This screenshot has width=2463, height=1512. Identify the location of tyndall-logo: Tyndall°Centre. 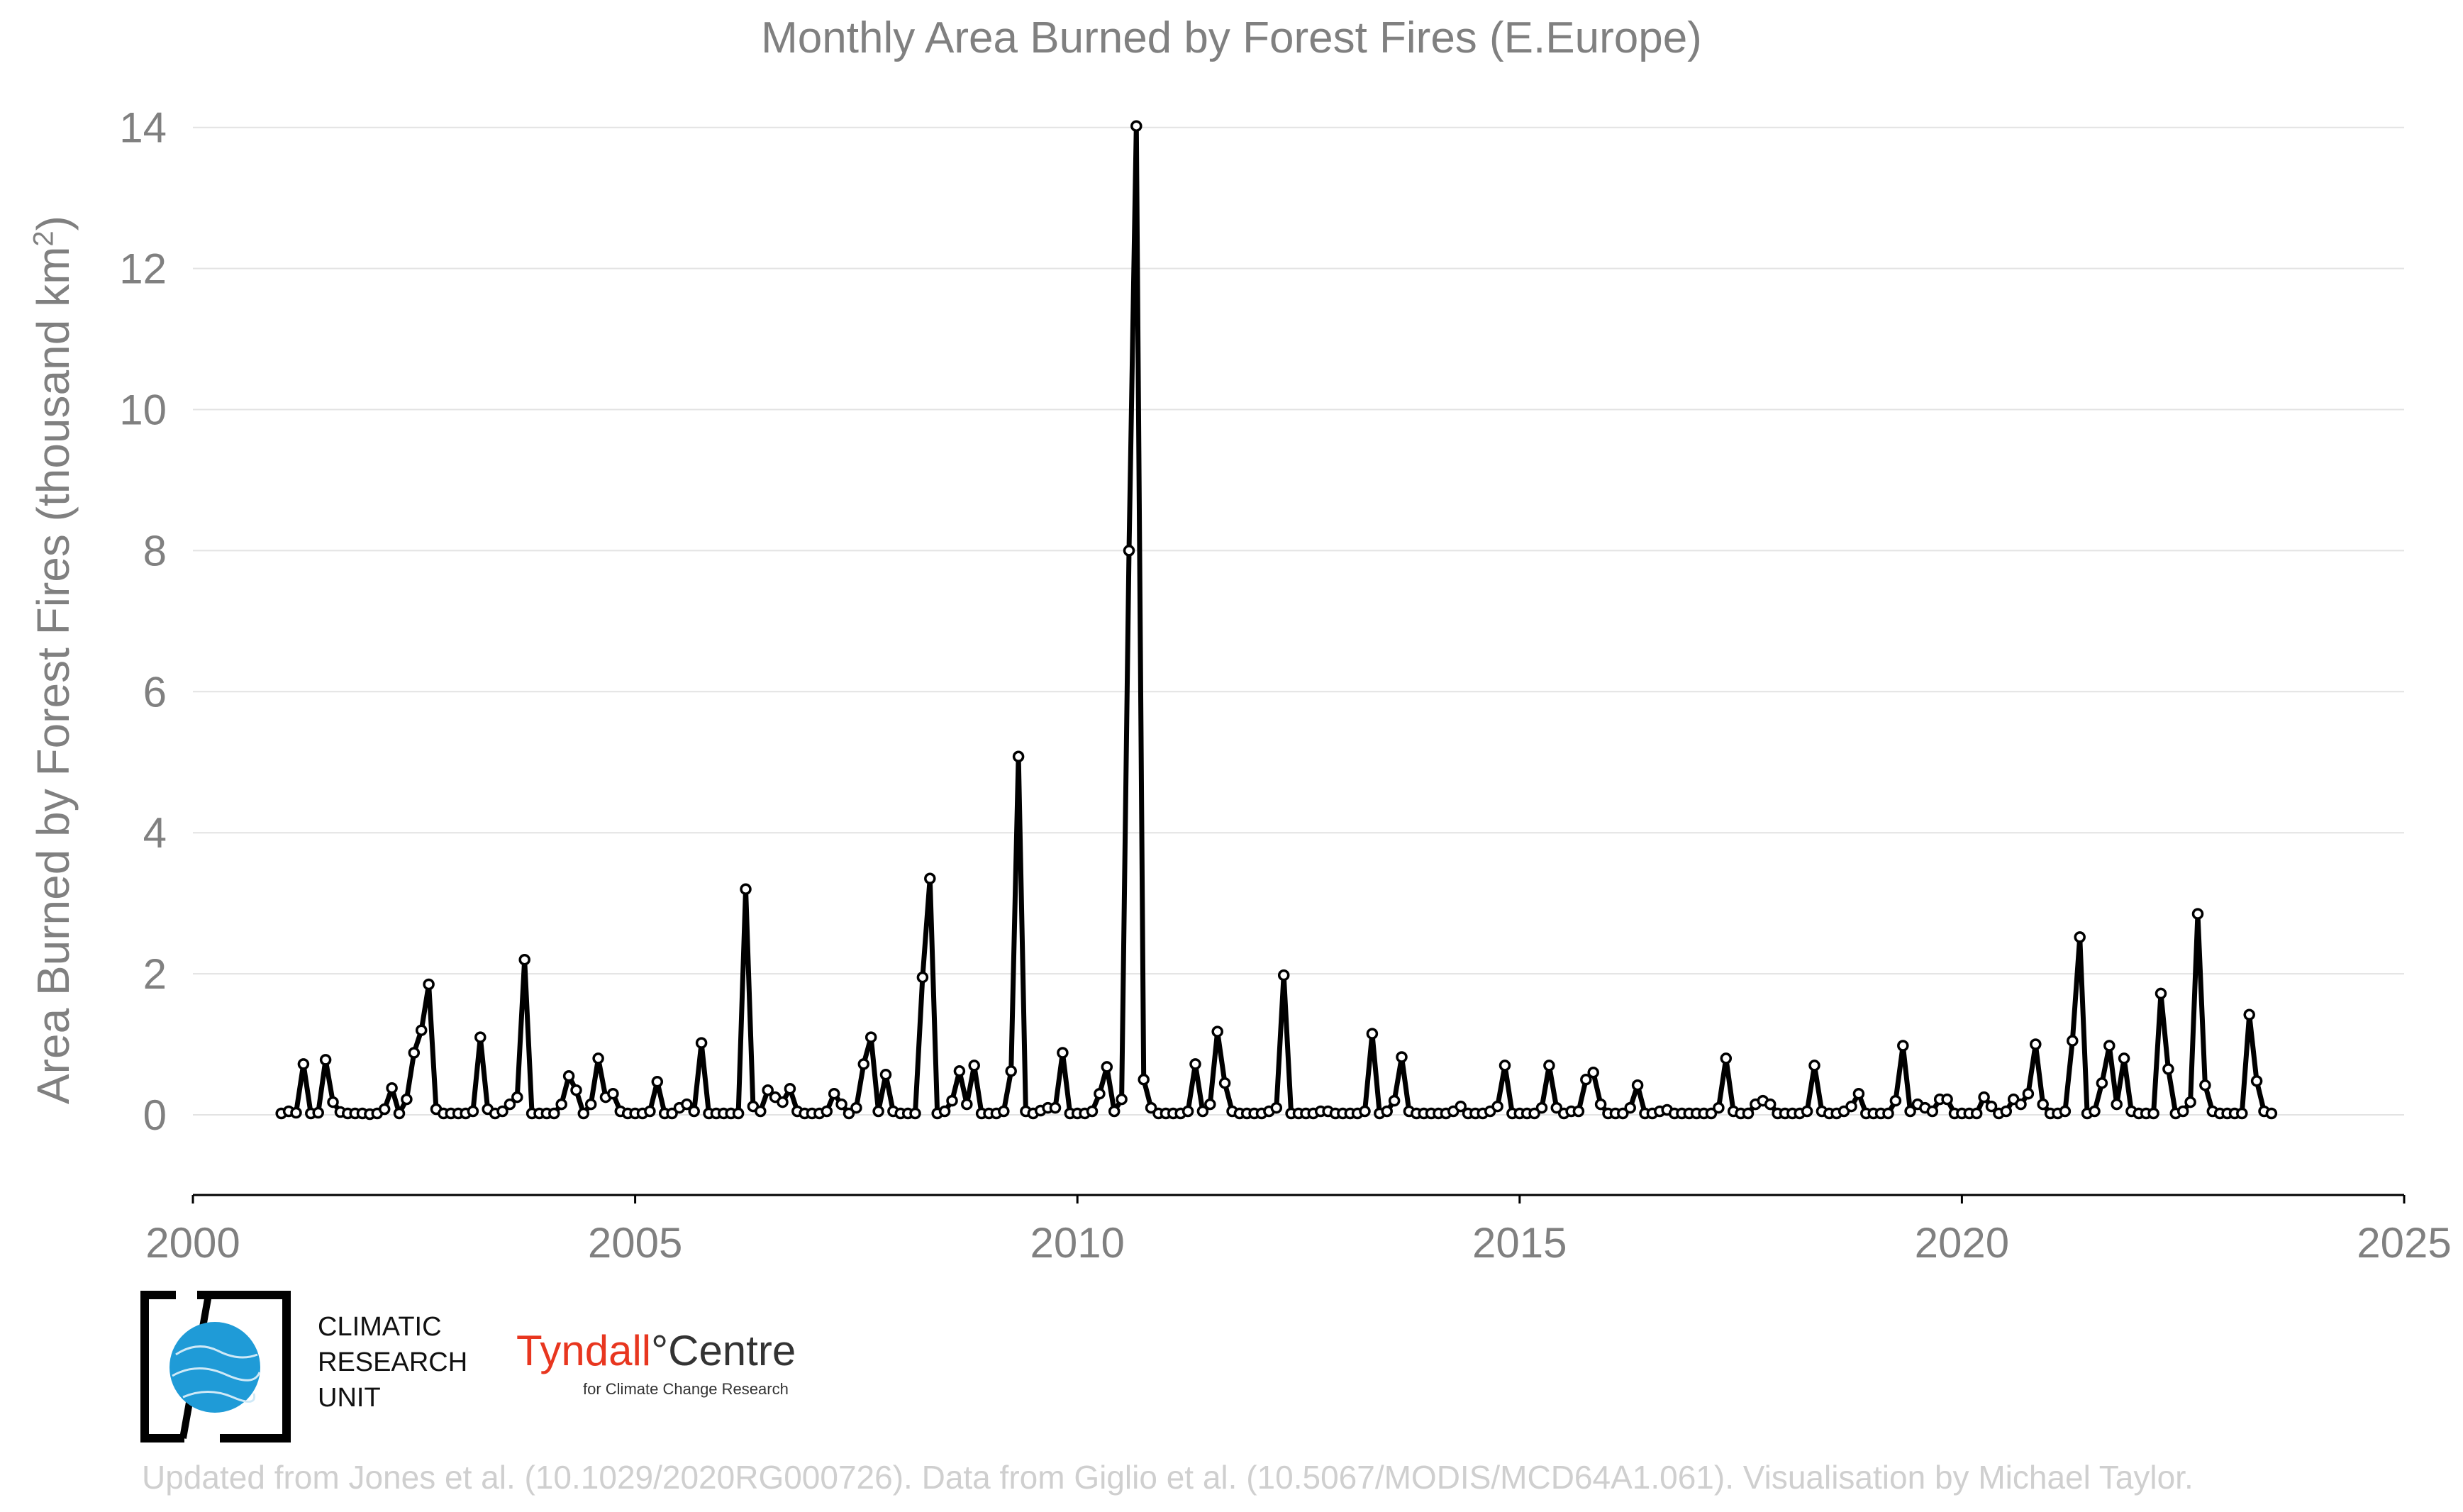
(656, 1350).